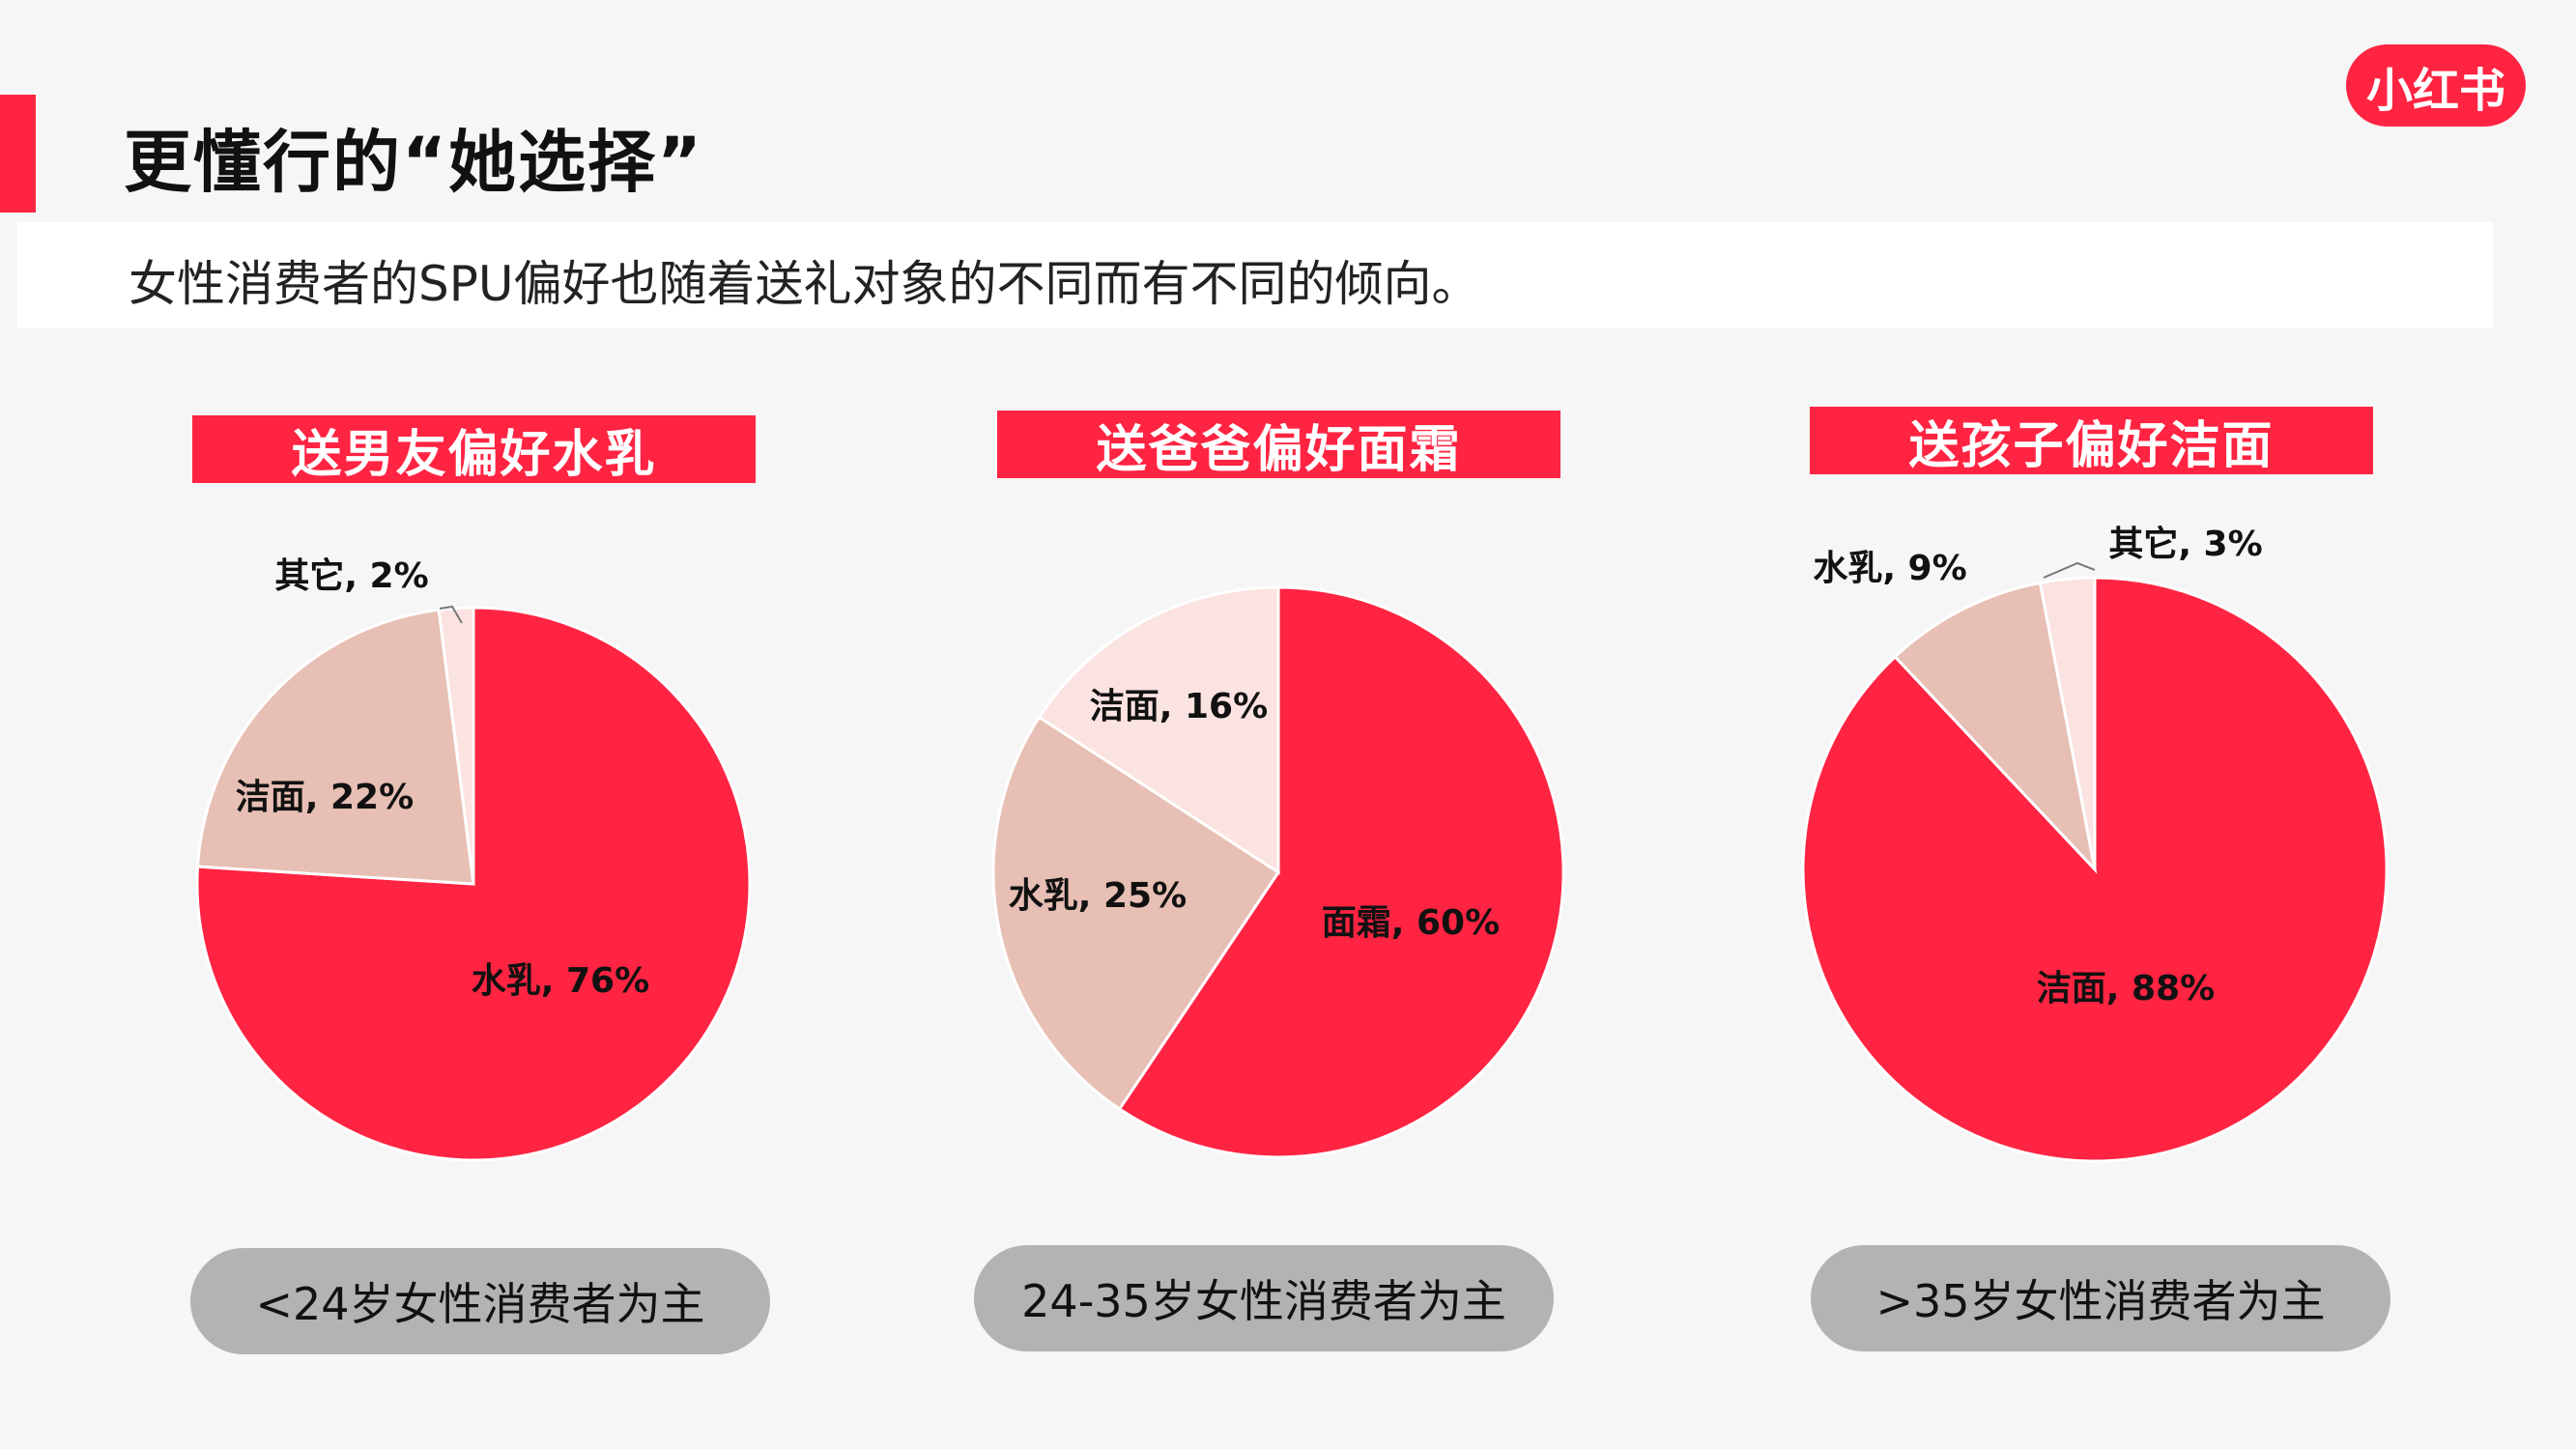  What do you see at coordinates (2092, 441) in the screenshot?
I see `chart-title-child: 送孩子偏好洁面` at bounding box center [2092, 441].